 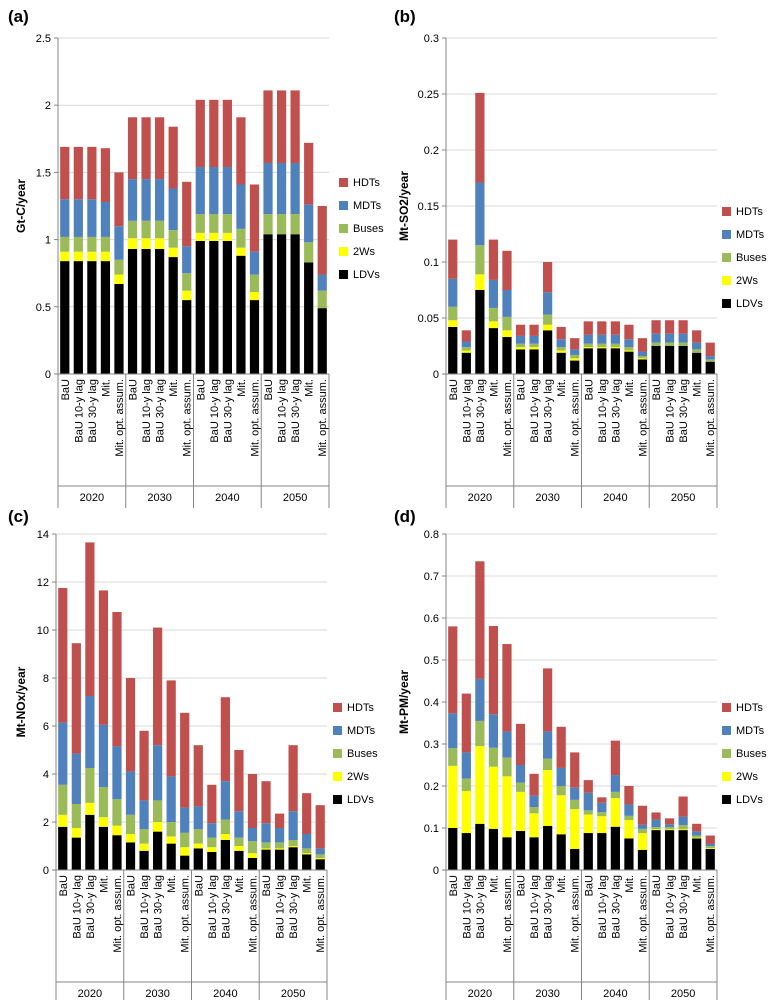 I want to click on legend-swatch-hdts, so click(x=343, y=182).